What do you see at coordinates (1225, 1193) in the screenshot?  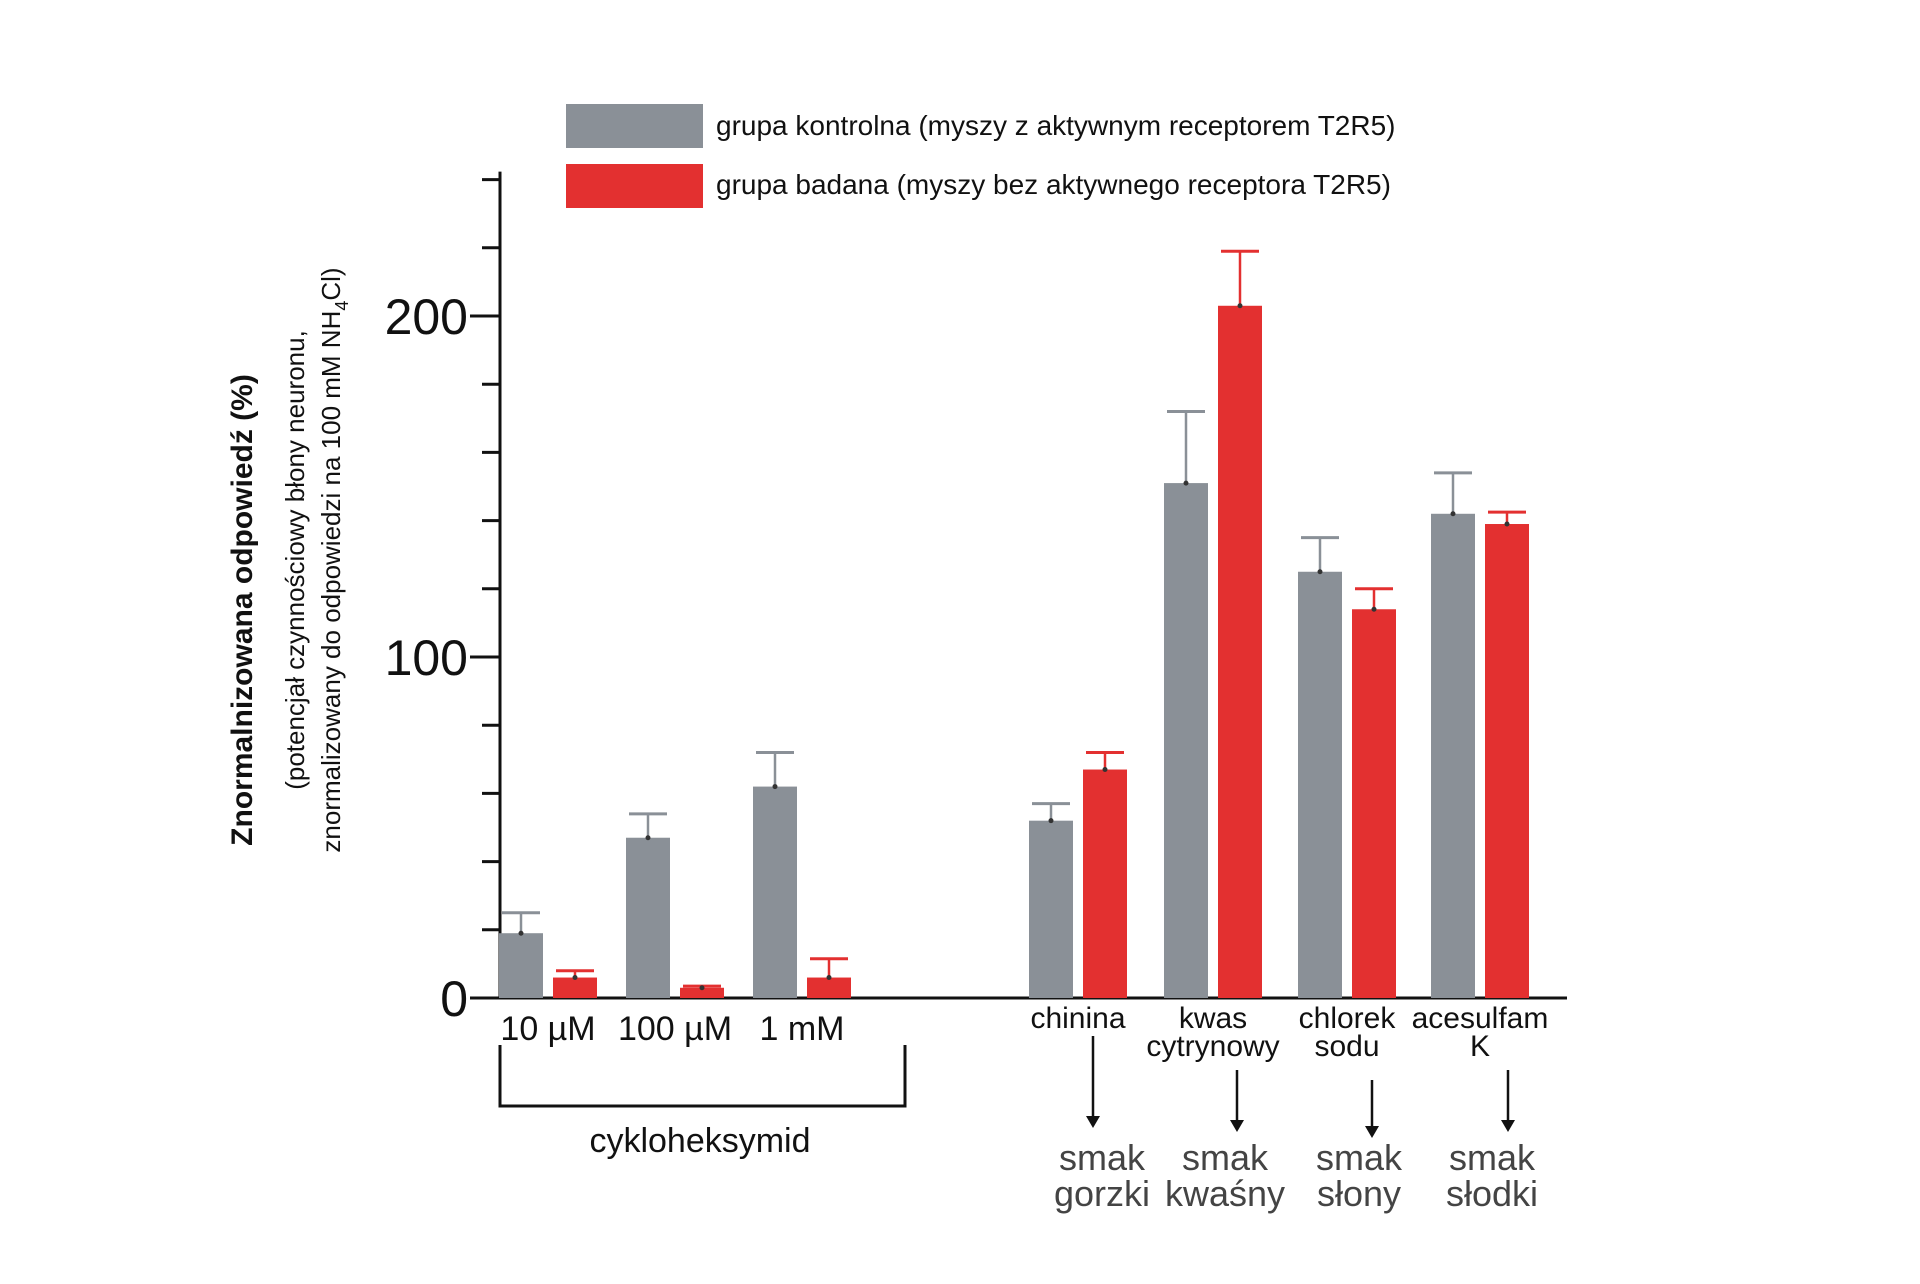 I see `taste-label: kwaśny` at bounding box center [1225, 1193].